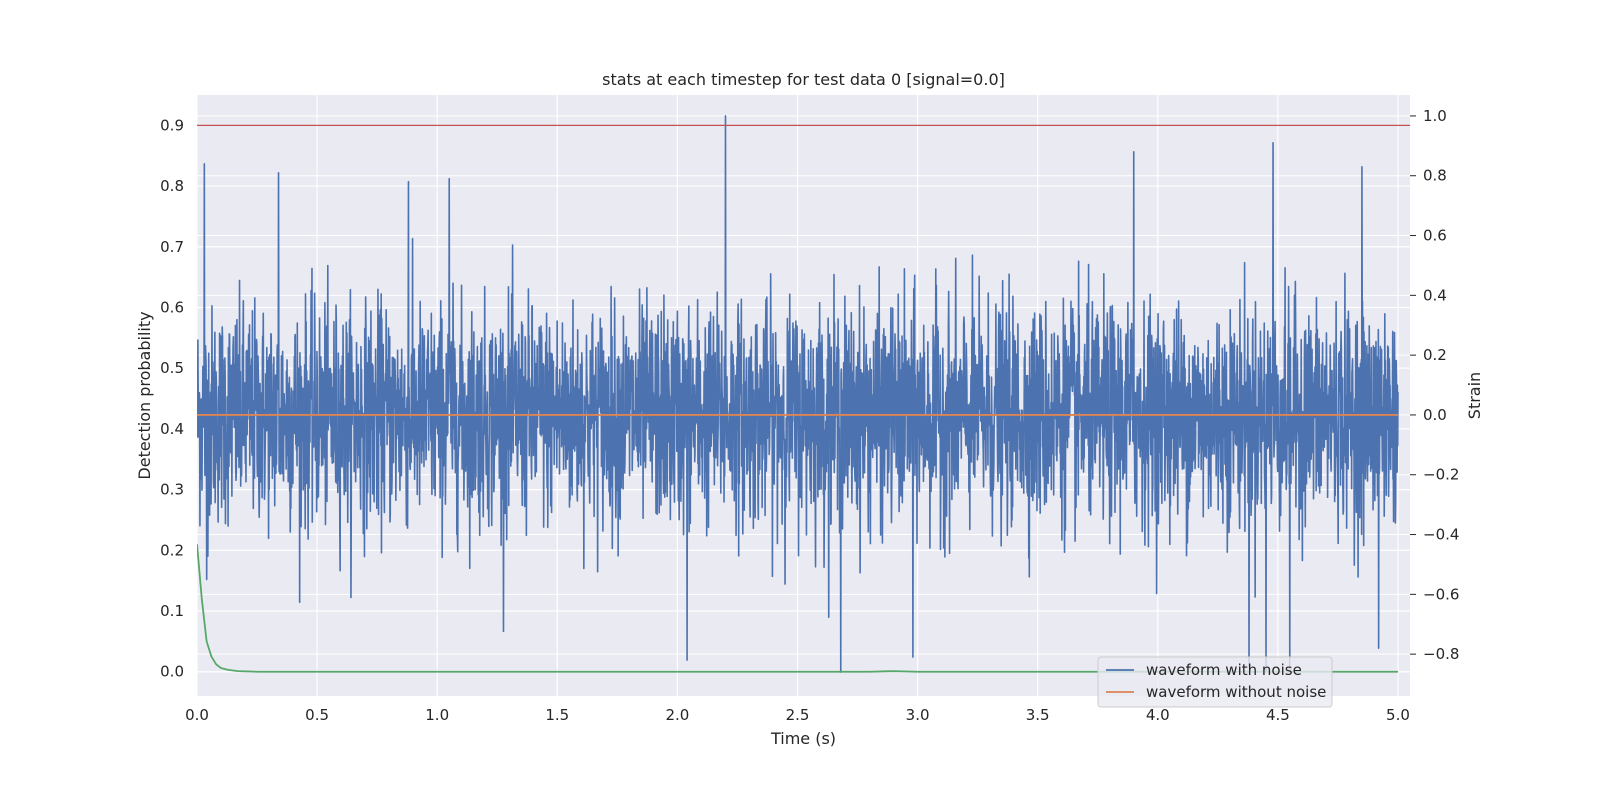 Image resolution: width=1600 pixels, height=800 pixels. What do you see at coordinates (437, 715) in the screenshot?
I see `x-tick-label: 1.0` at bounding box center [437, 715].